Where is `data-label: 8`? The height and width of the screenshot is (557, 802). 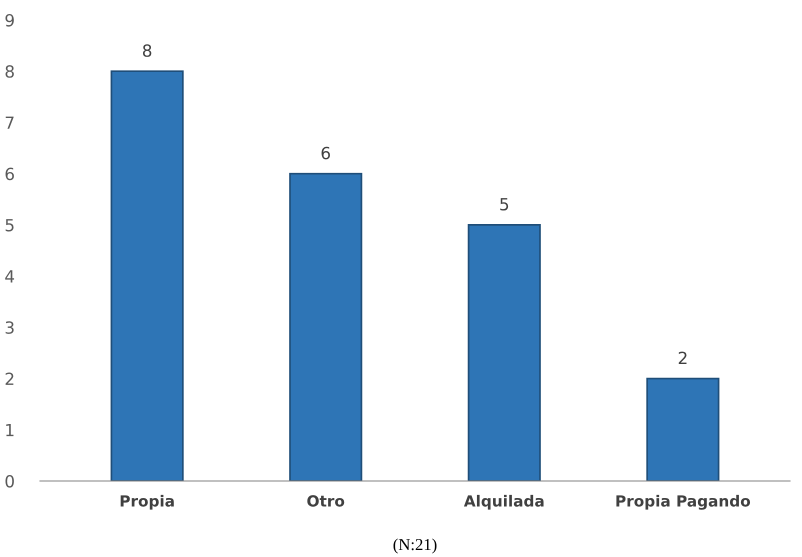
data-label: 8 is located at coordinates (147, 50).